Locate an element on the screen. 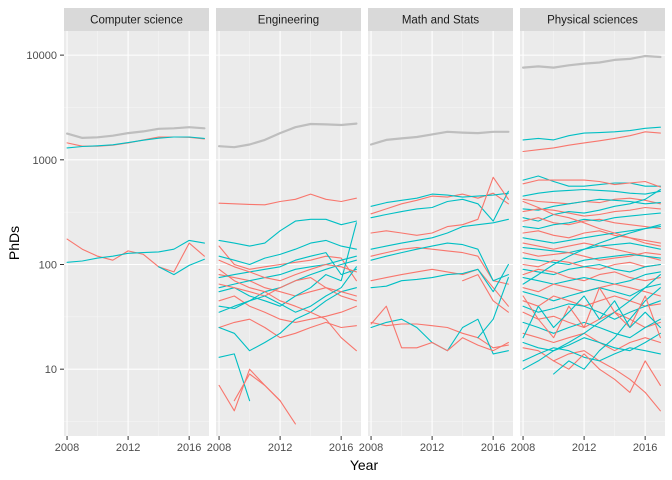 This screenshot has height=480, width=672. y-axis-title: PhDs is located at coordinates (14, 243).